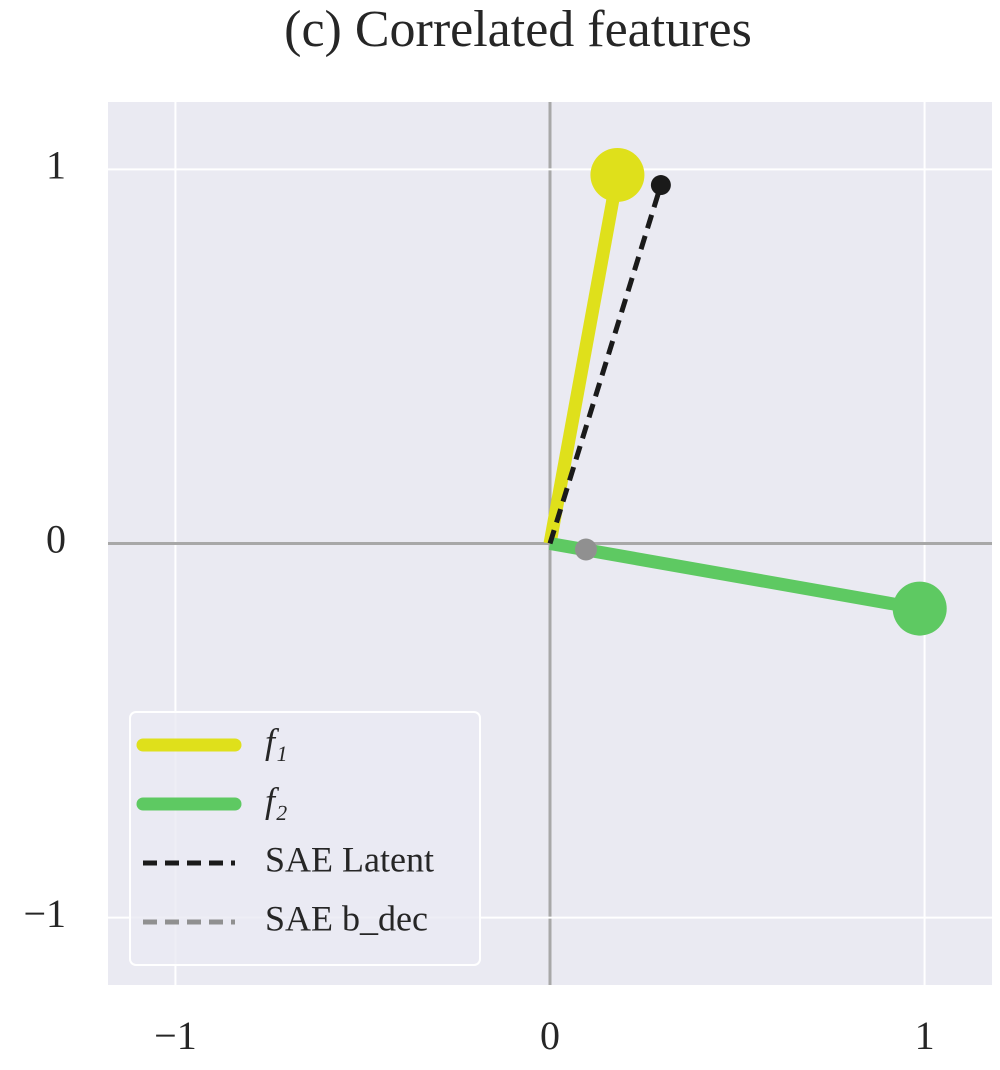  Describe the element at coordinates (550, 1035) in the screenshot. I see `x-tick-label: 0` at that location.